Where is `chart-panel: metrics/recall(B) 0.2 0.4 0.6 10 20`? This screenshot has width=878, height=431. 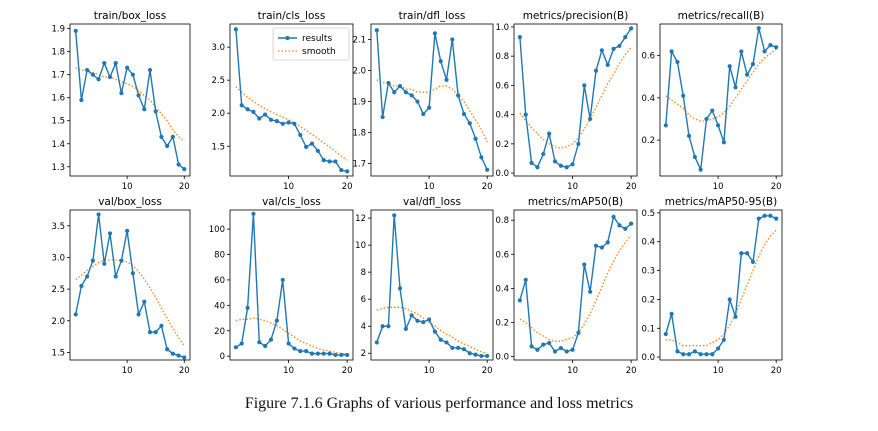
chart-panel: metrics/recall(B) 0.2 0.4 0.6 10 20 is located at coordinates (712, 101).